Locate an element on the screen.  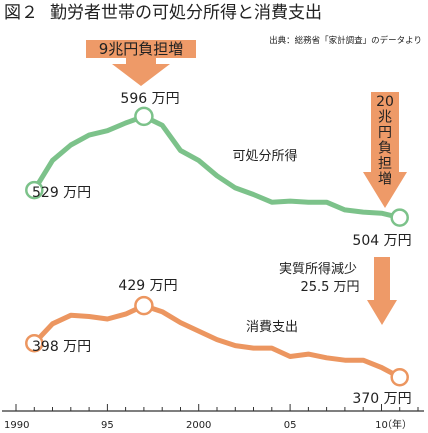
title-text: 勤労者世帯の可処分所得と消費支出 is located at coordinates (186, 13).